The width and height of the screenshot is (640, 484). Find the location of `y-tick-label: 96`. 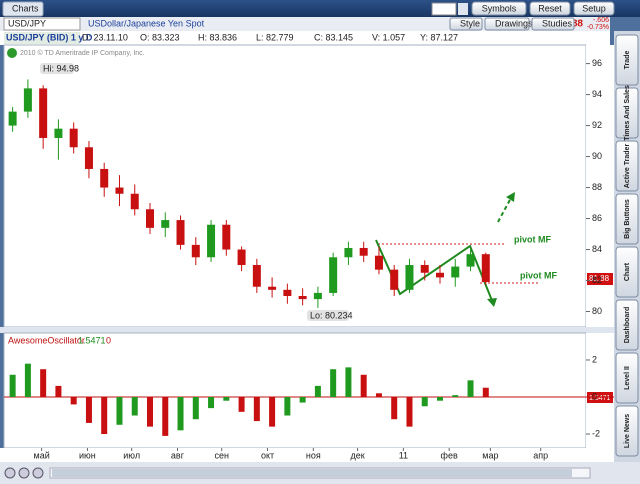

y-tick-label: 96 is located at coordinates (597, 63).